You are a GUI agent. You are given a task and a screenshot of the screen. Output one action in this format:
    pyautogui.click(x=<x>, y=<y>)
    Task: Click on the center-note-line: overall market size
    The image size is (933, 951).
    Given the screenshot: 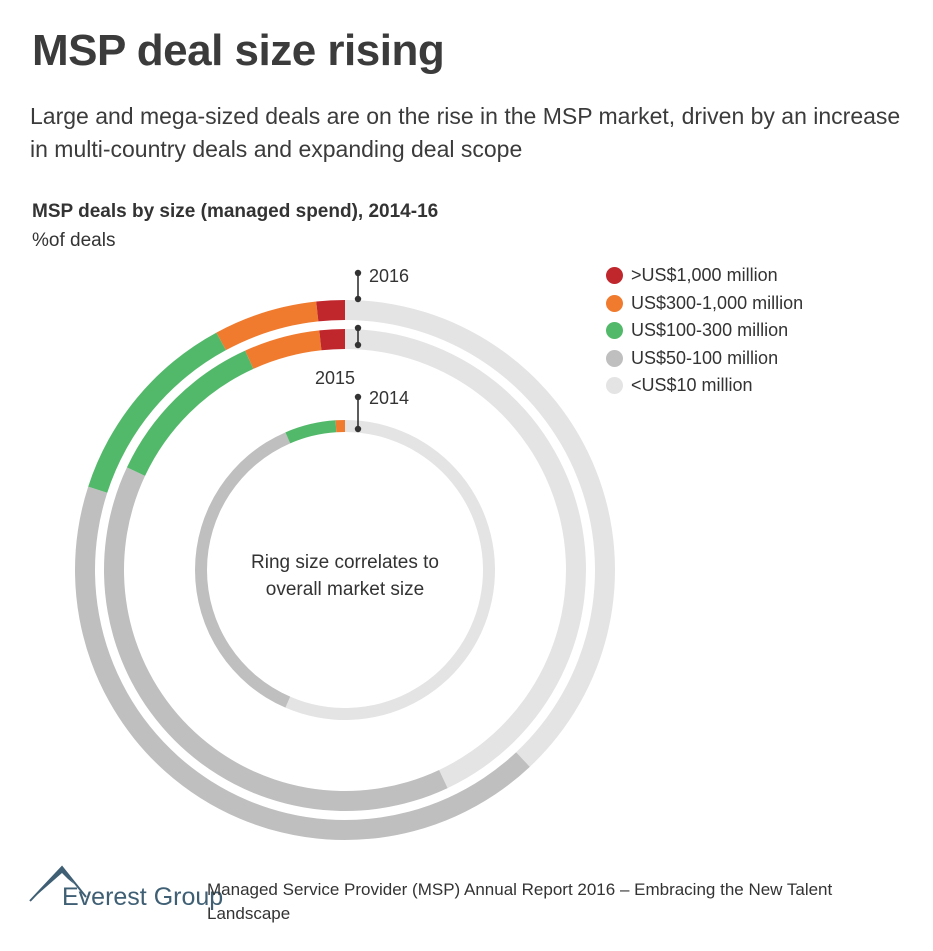 What is the action you would take?
    pyautogui.click(x=345, y=589)
    